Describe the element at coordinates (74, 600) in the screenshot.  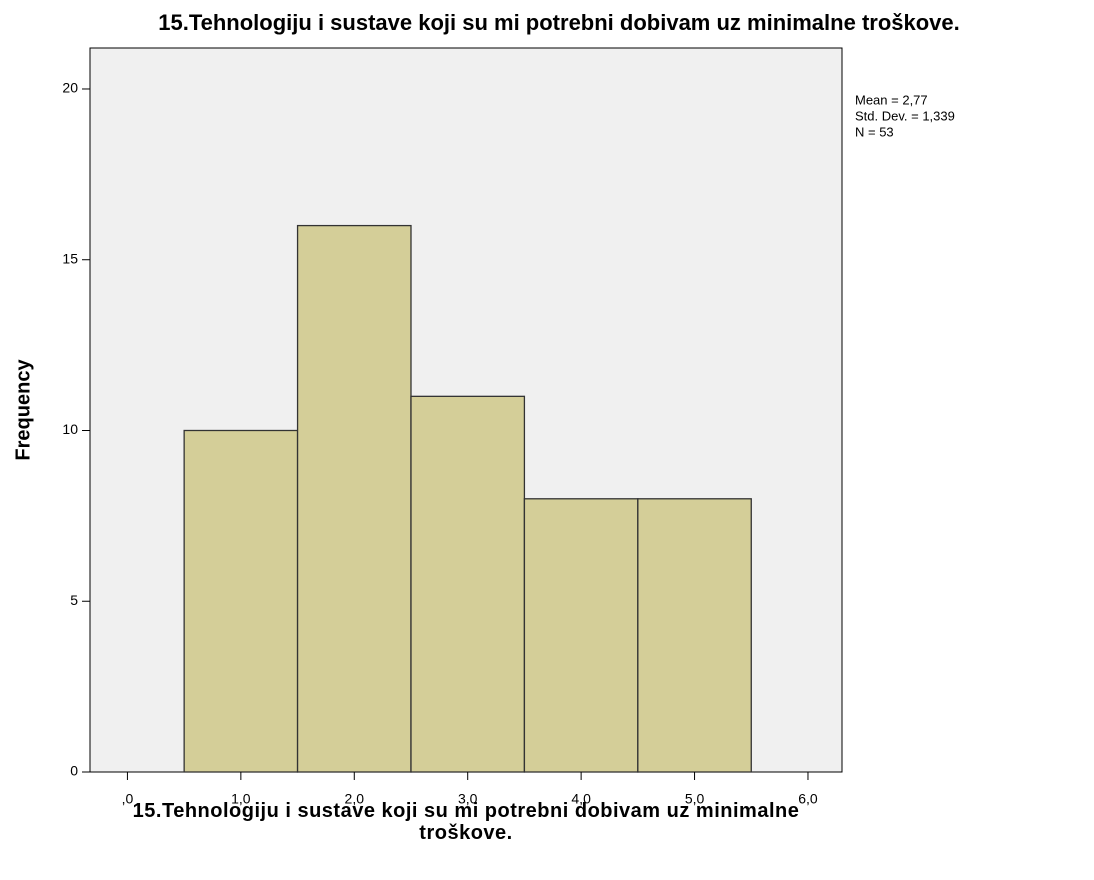
I see `y-tick-label: 5` at that location.